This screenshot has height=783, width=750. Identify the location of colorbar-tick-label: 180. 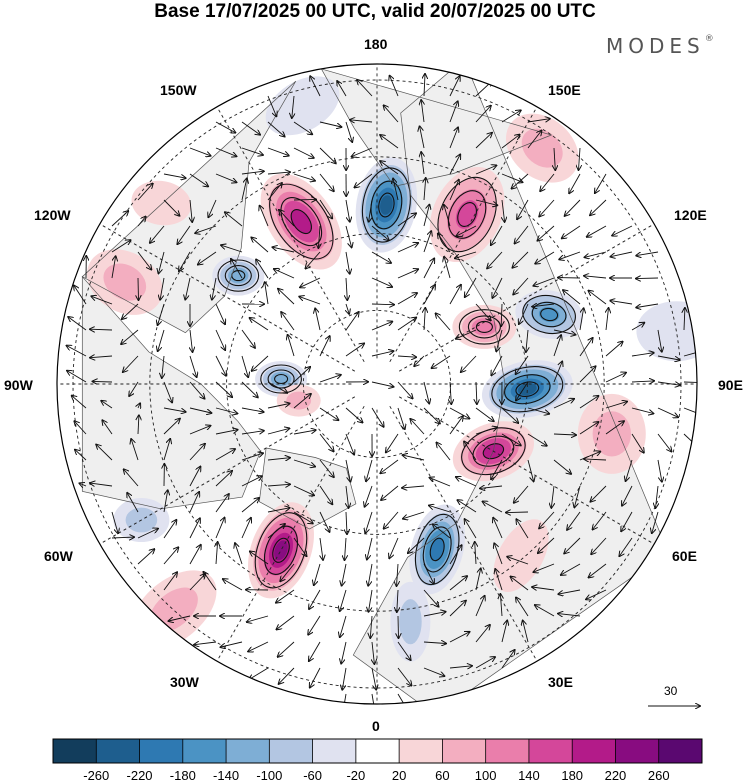
(572, 775).